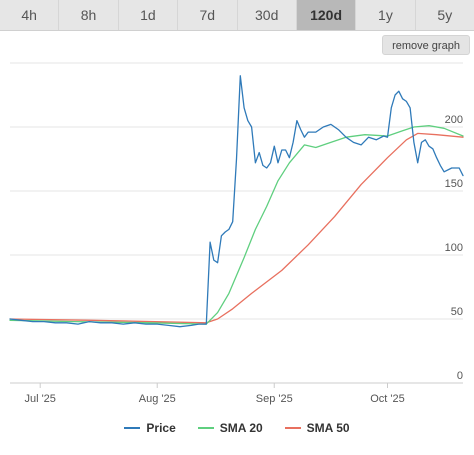 Image resolution: width=474 pixels, height=455 pixels. What do you see at coordinates (386, 15) in the screenshot?
I see `tab-1y: 1y` at bounding box center [386, 15].